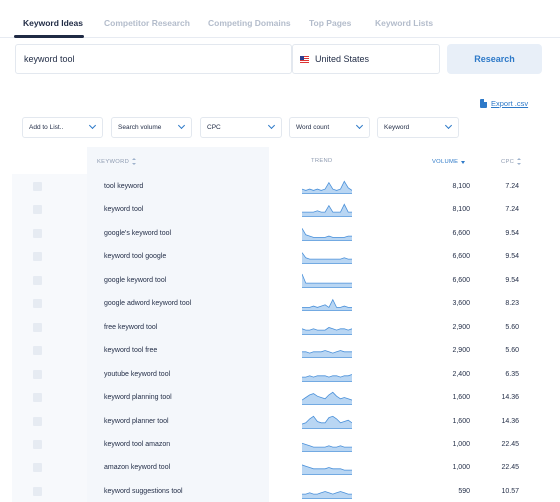 The width and height of the screenshot is (560, 502). Describe the element at coordinates (280, 209) in the screenshot. I see `table-row: keyword tool 8,100 7.24` at that location.